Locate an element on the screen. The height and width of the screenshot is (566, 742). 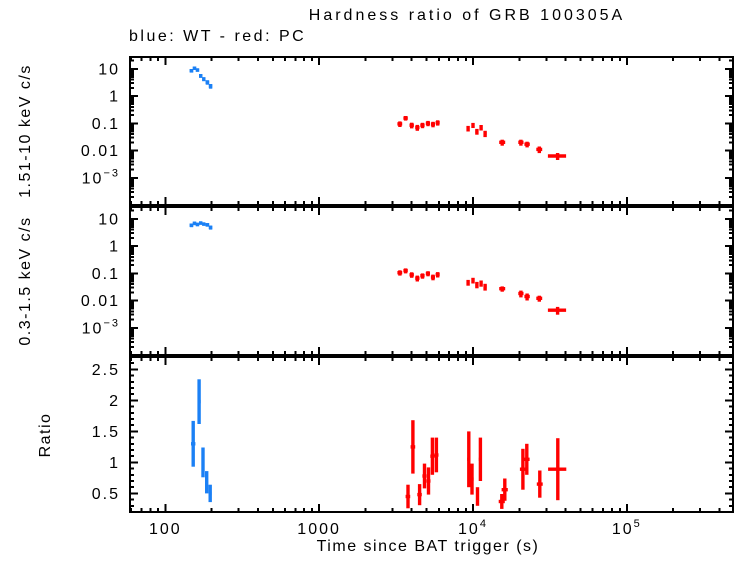
y-axis-label-ratio: Ratio is located at coordinates (45, 435).